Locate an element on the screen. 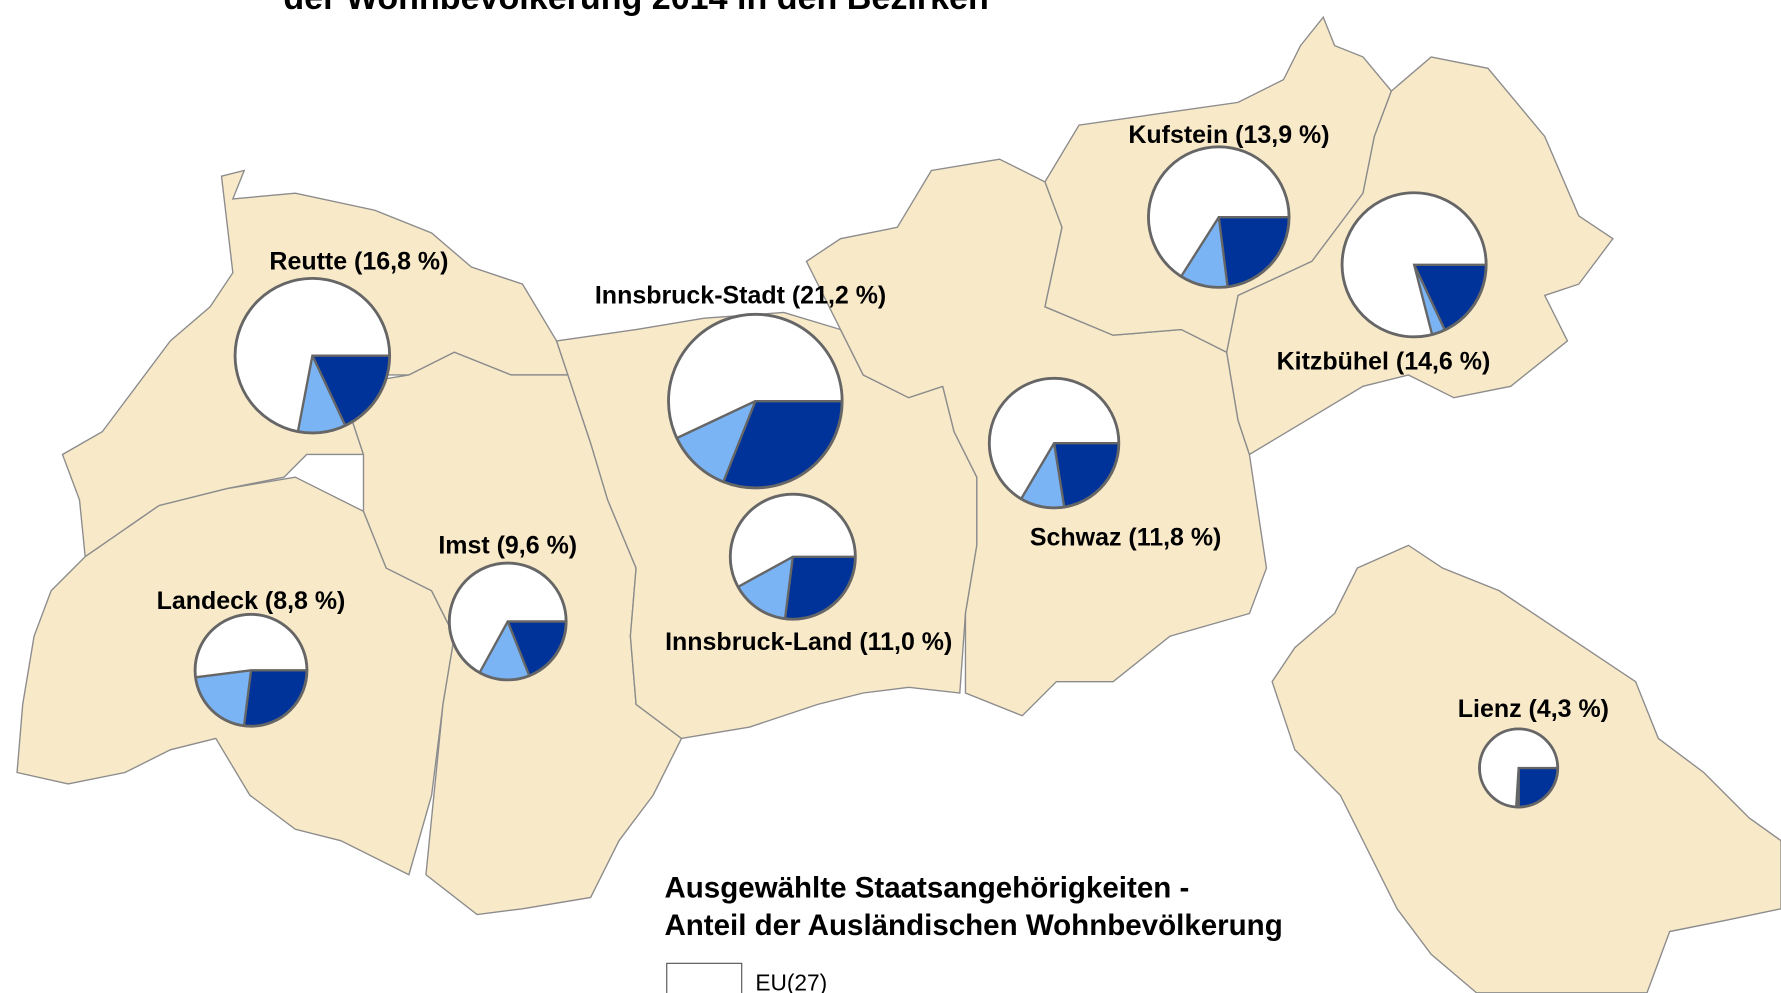 The height and width of the screenshot is (993, 1781). map-title: der Wohnbevölkerung 2014 in den Bezirken is located at coordinates (635, 8).